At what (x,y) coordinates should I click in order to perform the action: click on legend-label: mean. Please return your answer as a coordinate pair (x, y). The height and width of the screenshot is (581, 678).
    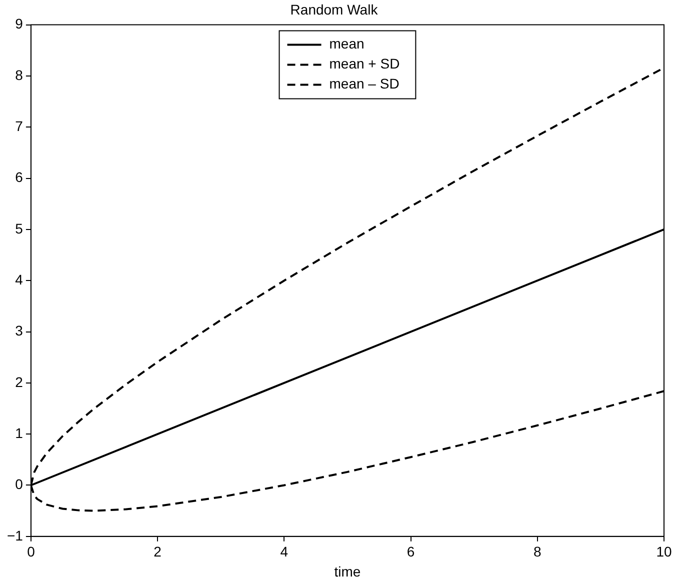
    Looking at the image, I should click on (346, 44).